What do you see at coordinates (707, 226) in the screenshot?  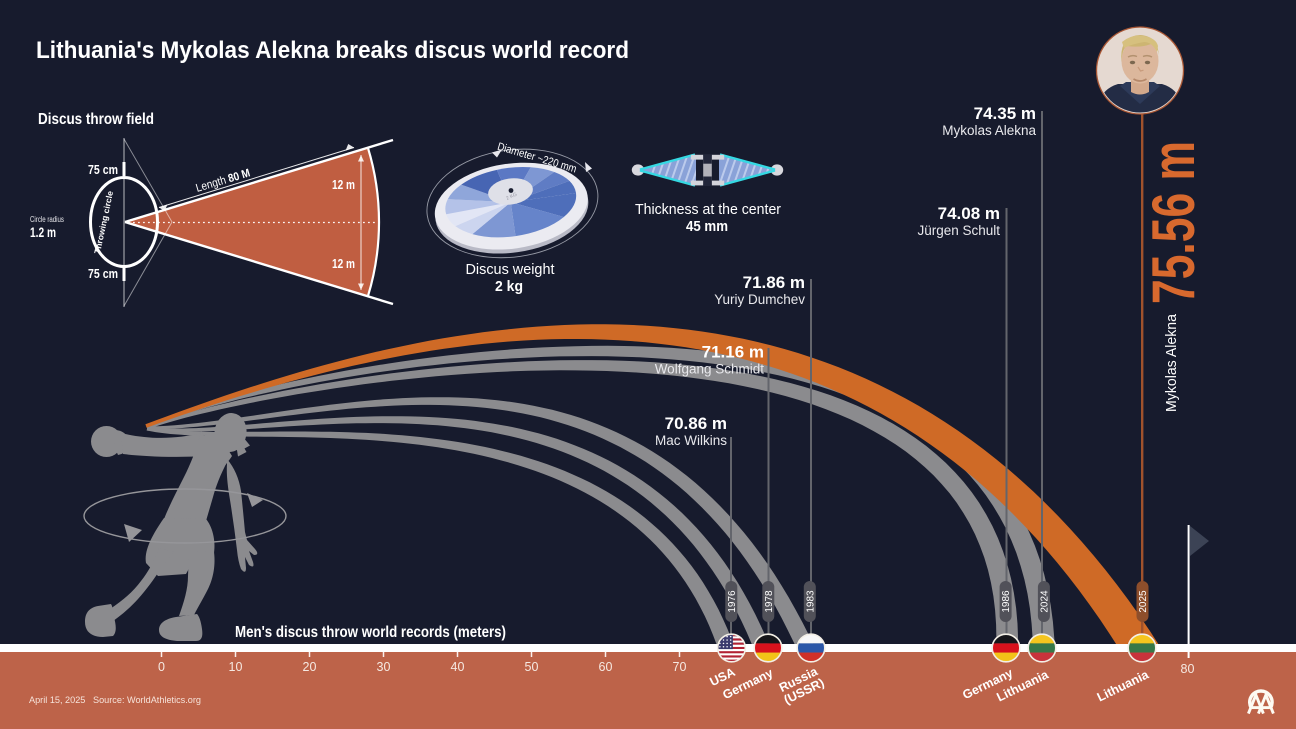 I see `svg-text: 45 mm` at bounding box center [707, 226].